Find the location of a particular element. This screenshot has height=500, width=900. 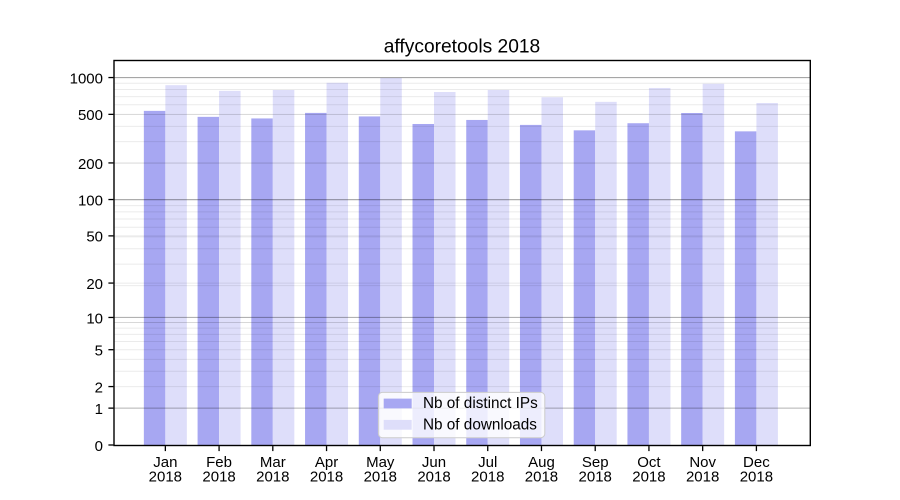

svg-text: 200 is located at coordinates (90, 164).